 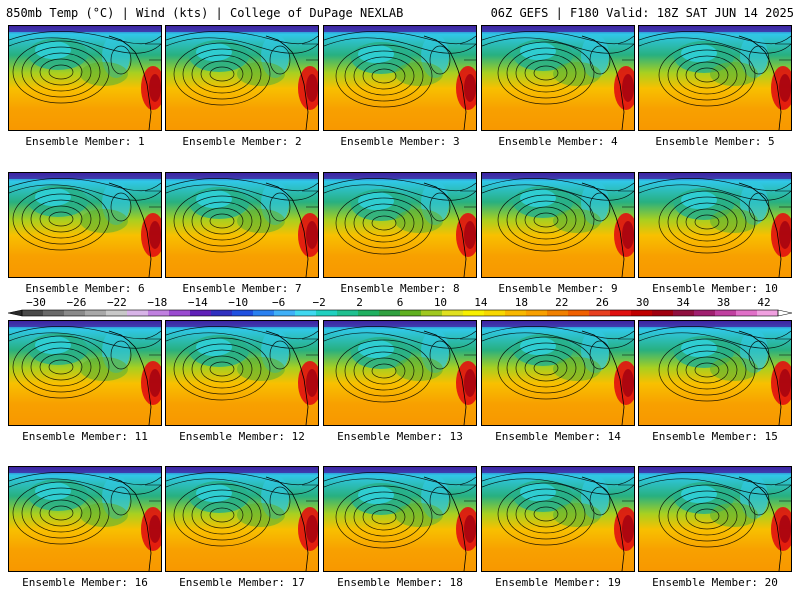 I want to click on colorbar-frame, so click(x=400, y=313).